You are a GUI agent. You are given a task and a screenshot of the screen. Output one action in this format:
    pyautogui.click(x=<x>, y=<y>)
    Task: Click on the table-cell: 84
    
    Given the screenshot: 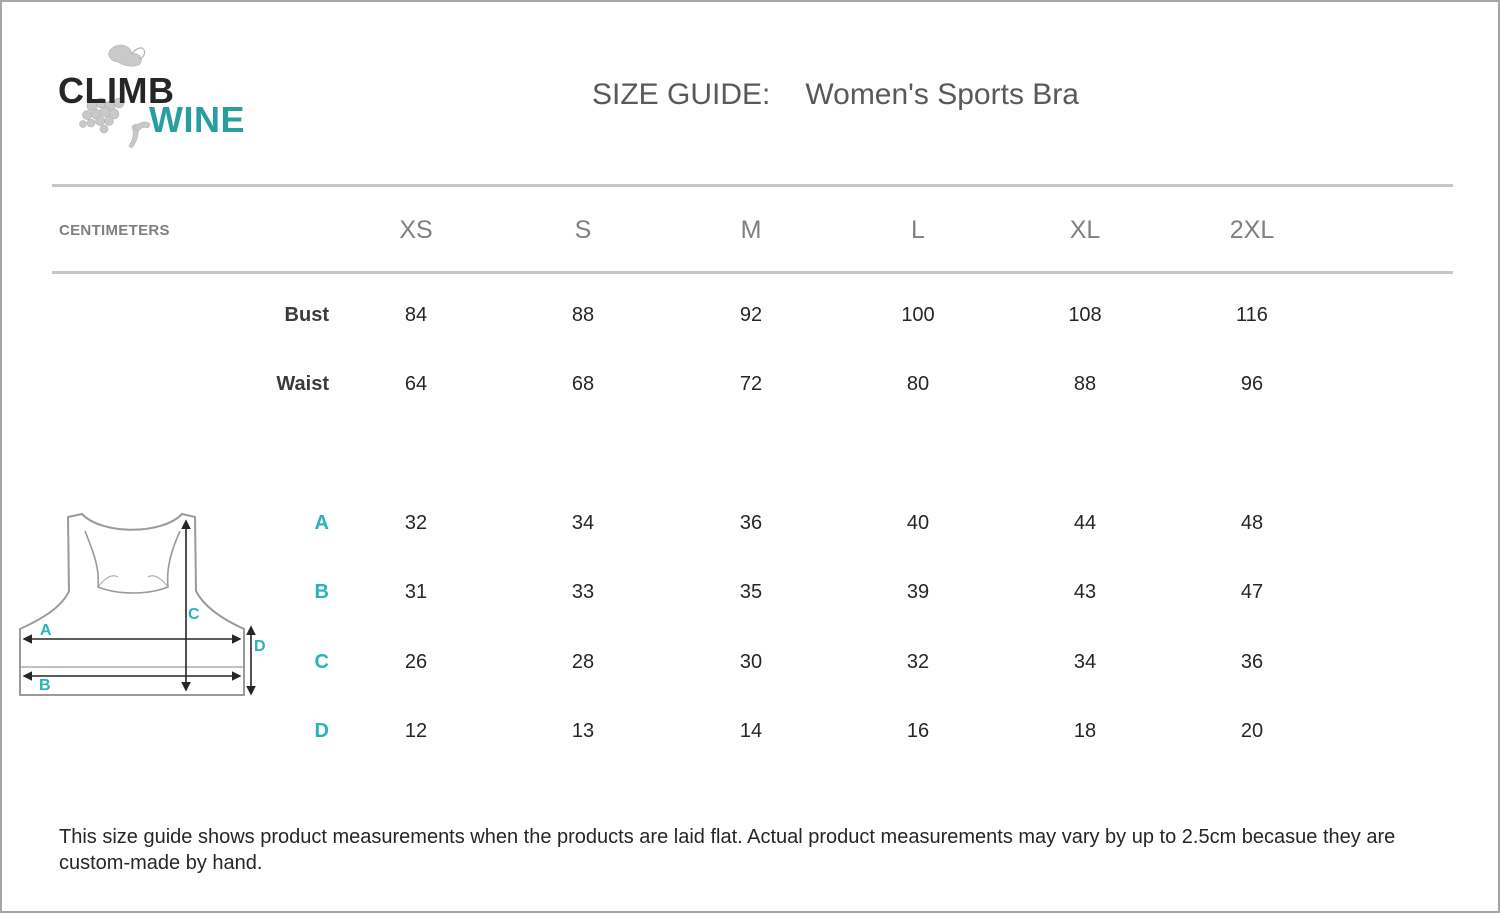 What is the action you would take?
    pyautogui.click(x=416, y=315)
    